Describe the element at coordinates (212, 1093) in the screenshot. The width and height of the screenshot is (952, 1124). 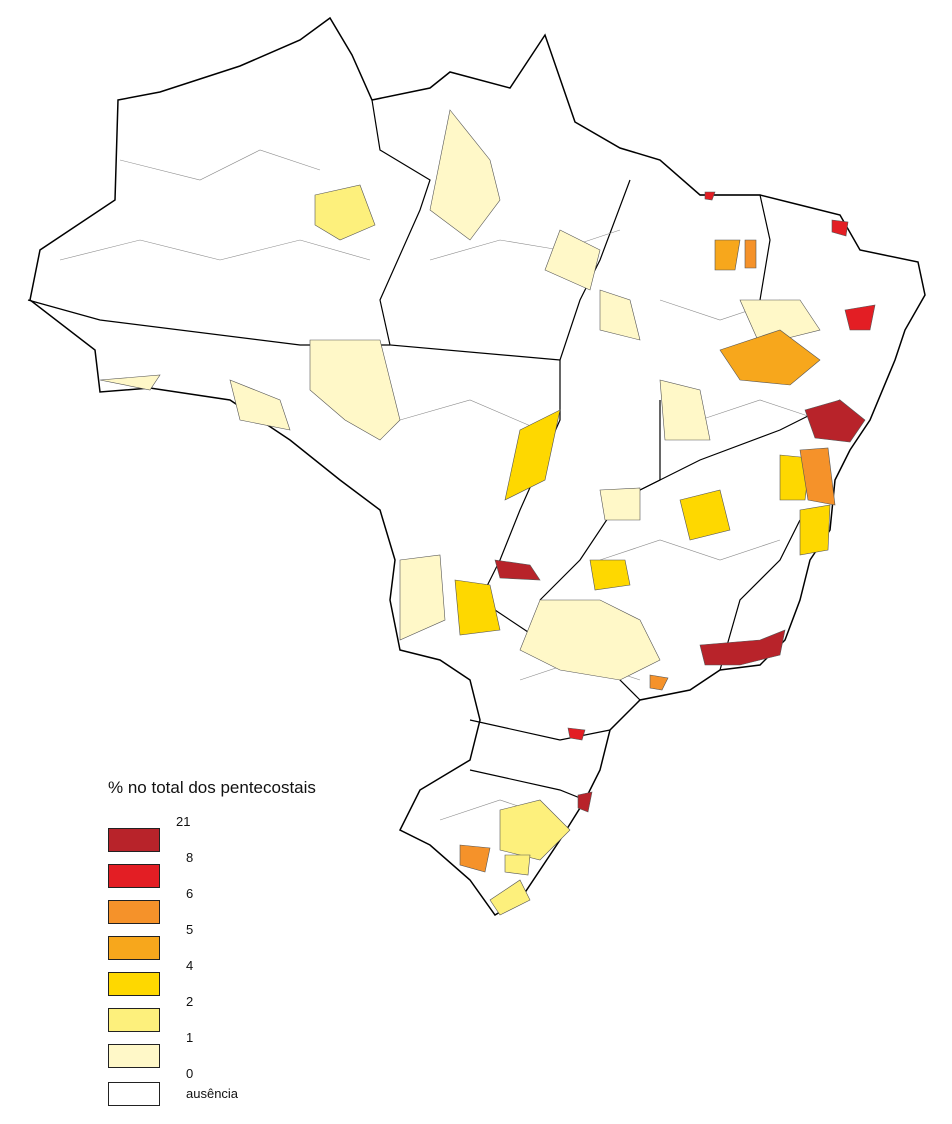
I see `legend-absence-label: ausência` at that location.